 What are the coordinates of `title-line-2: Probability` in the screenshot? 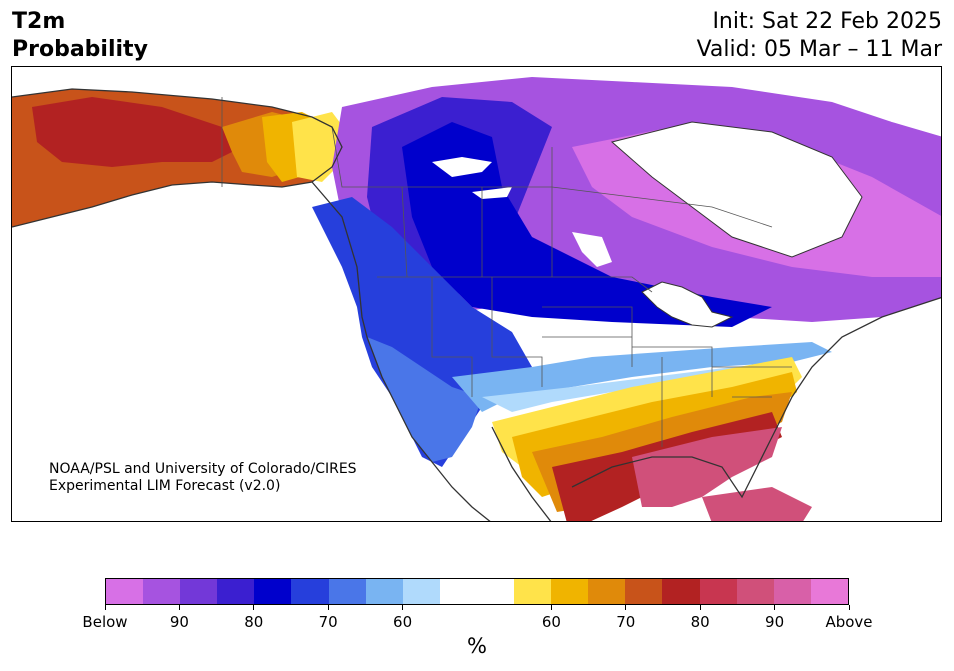 It's located at (80, 49).